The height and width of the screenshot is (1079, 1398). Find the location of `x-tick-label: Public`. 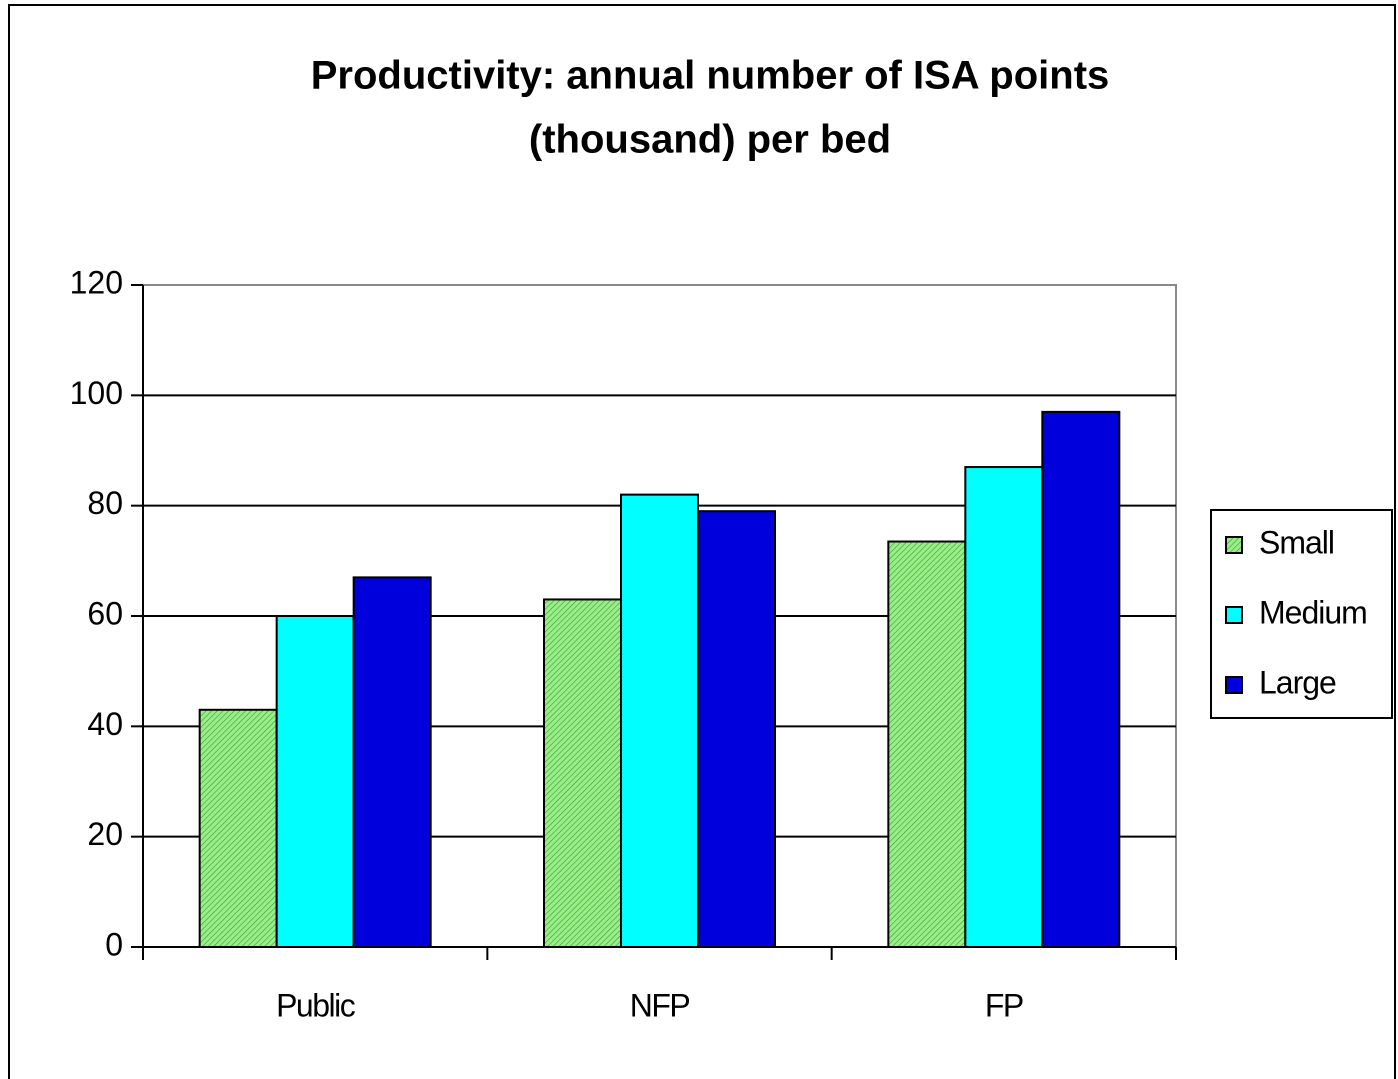

x-tick-label: Public is located at coordinates (316, 1005).